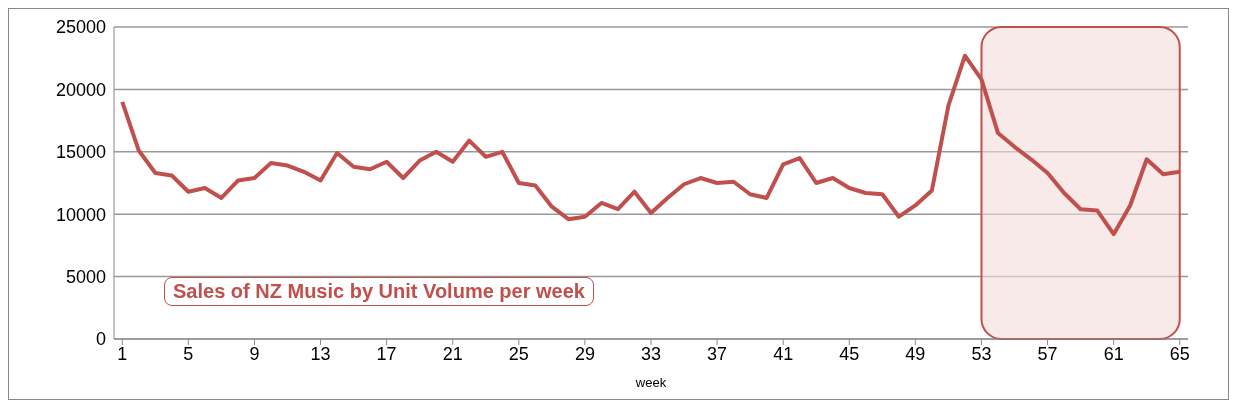 Image resolution: width=1237 pixels, height=408 pixels. I want to click on x-tick-label: 25, so click(518, 353).